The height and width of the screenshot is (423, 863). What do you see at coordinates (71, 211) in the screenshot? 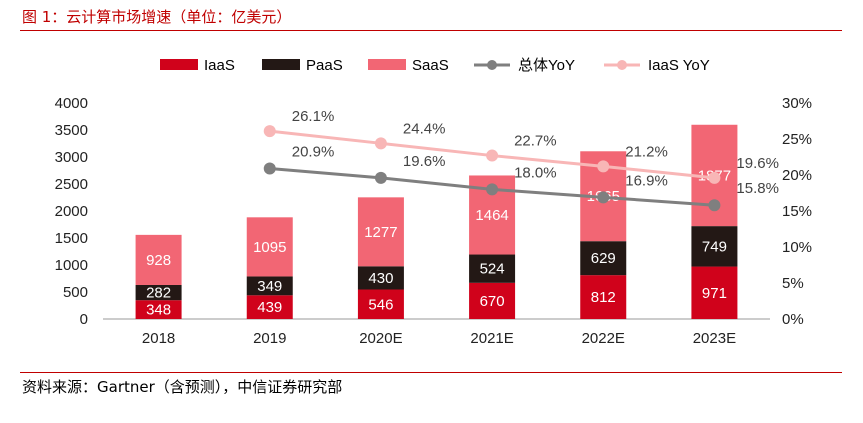
I see `y-tick-label: 2000` at bounding box center [71, 211].